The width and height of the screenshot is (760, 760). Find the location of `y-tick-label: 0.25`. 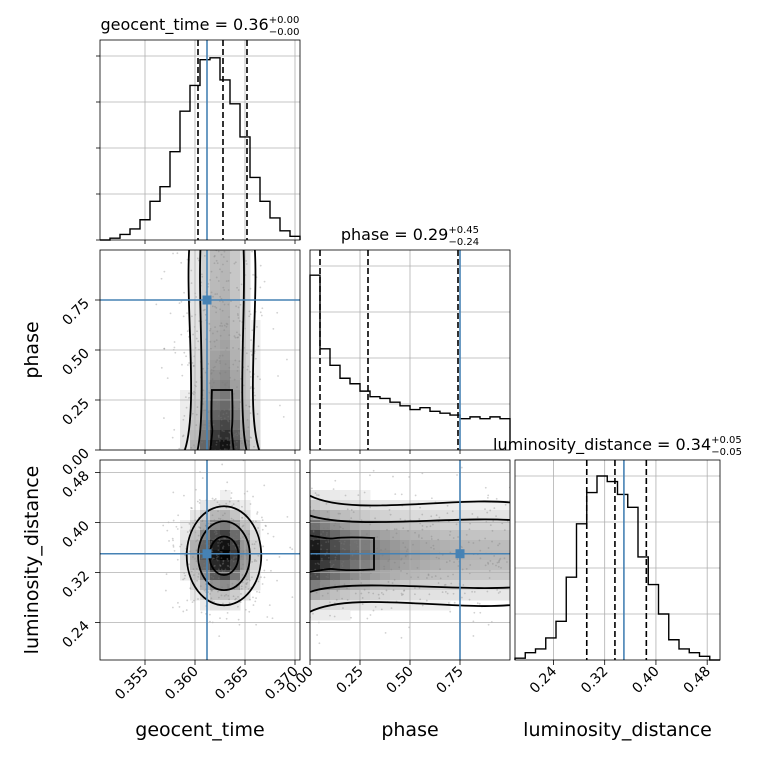

y-tick-label: 0.25 is located at coordinates (75, 412).